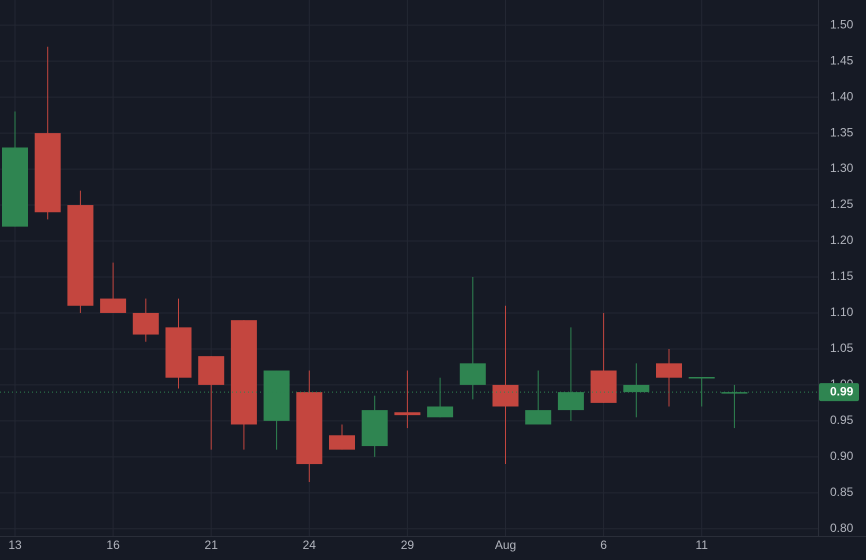 This screenshot has width=866, height=560. What do you see at coordinates (701, 545) in the screenshot?
I see `x-tick-label: 11` at bounding box center [701, 545].